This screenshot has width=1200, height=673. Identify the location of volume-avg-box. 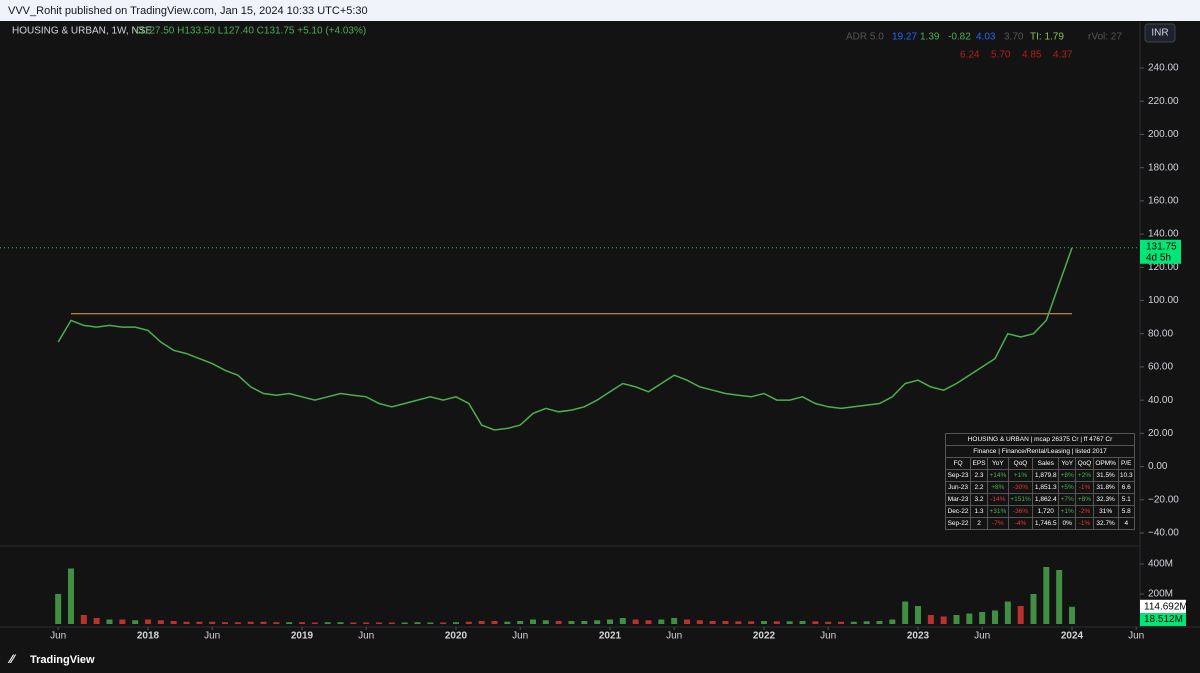
(1163, 619).